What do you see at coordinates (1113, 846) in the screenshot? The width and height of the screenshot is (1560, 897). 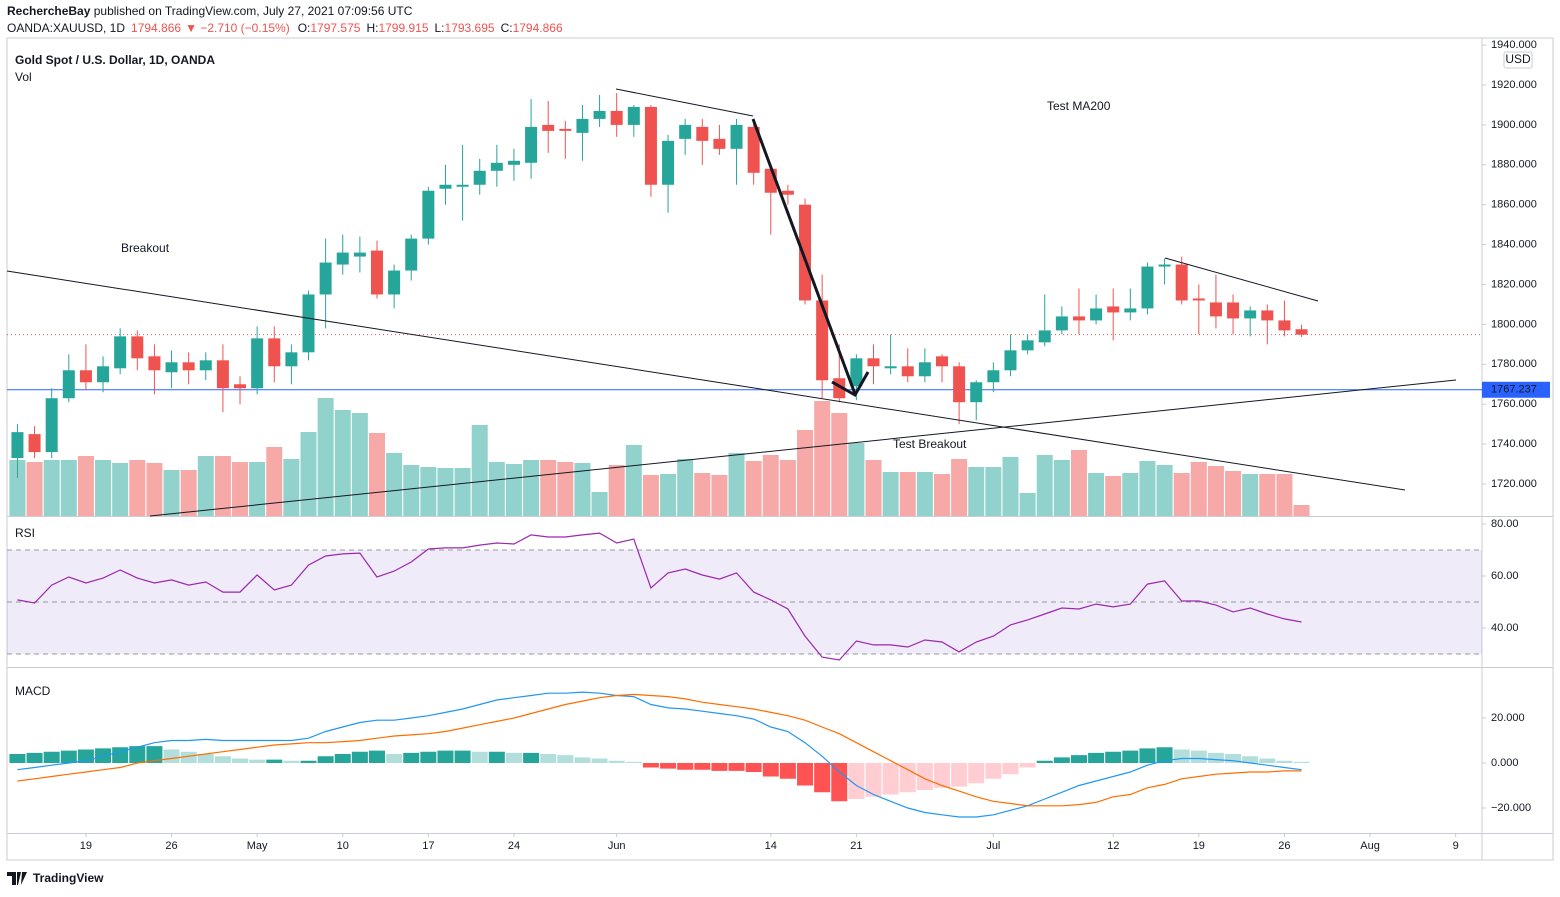 I see `x-tick-label: 12` at bounding box center [1113, 846].